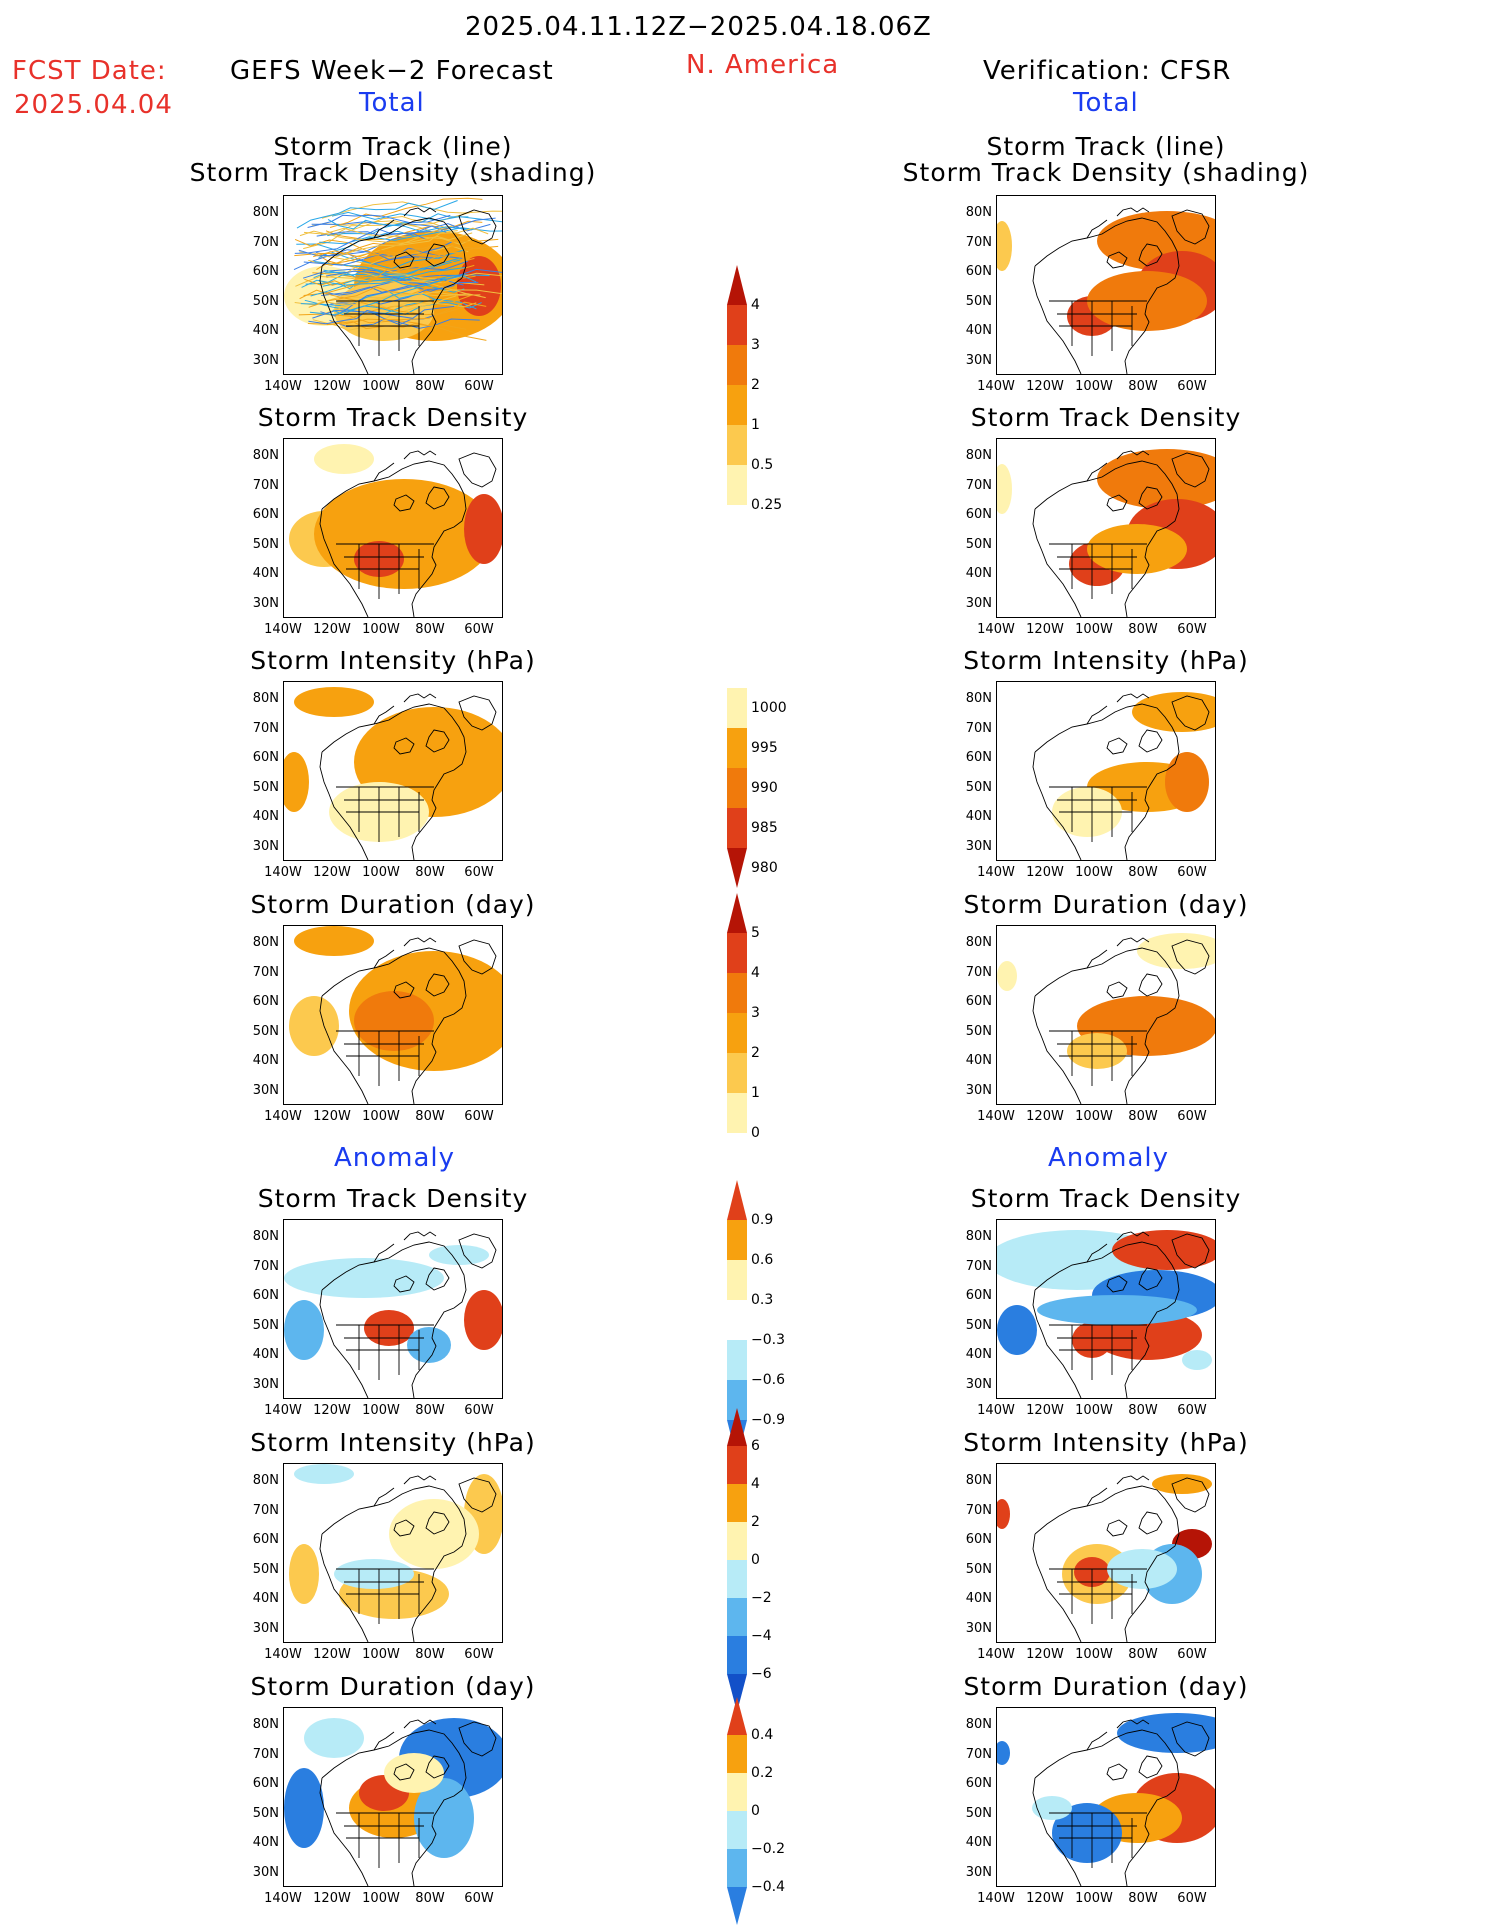 This screenshot has width=1487, height=1925. Describe the element at coordinates (761, 1674) in the screenshot. I see `colorbar-tick-label: −6` at that location.